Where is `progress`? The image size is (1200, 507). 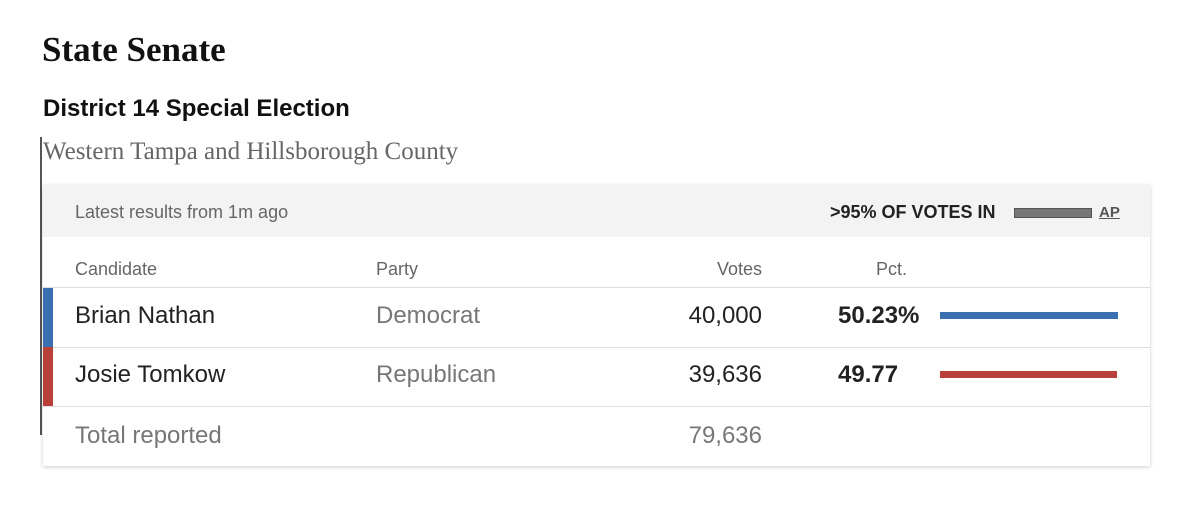
progress is located at coordinates (1053, 213).